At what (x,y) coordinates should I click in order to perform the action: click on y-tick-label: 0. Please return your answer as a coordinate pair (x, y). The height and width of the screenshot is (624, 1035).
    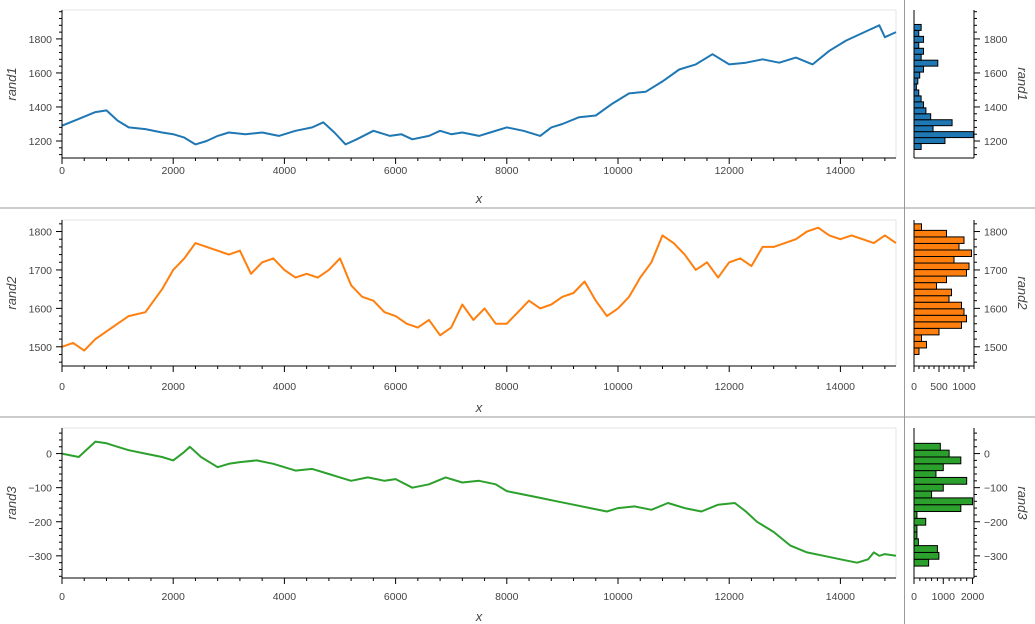
    Looking at the image, I should click on (49, 455).